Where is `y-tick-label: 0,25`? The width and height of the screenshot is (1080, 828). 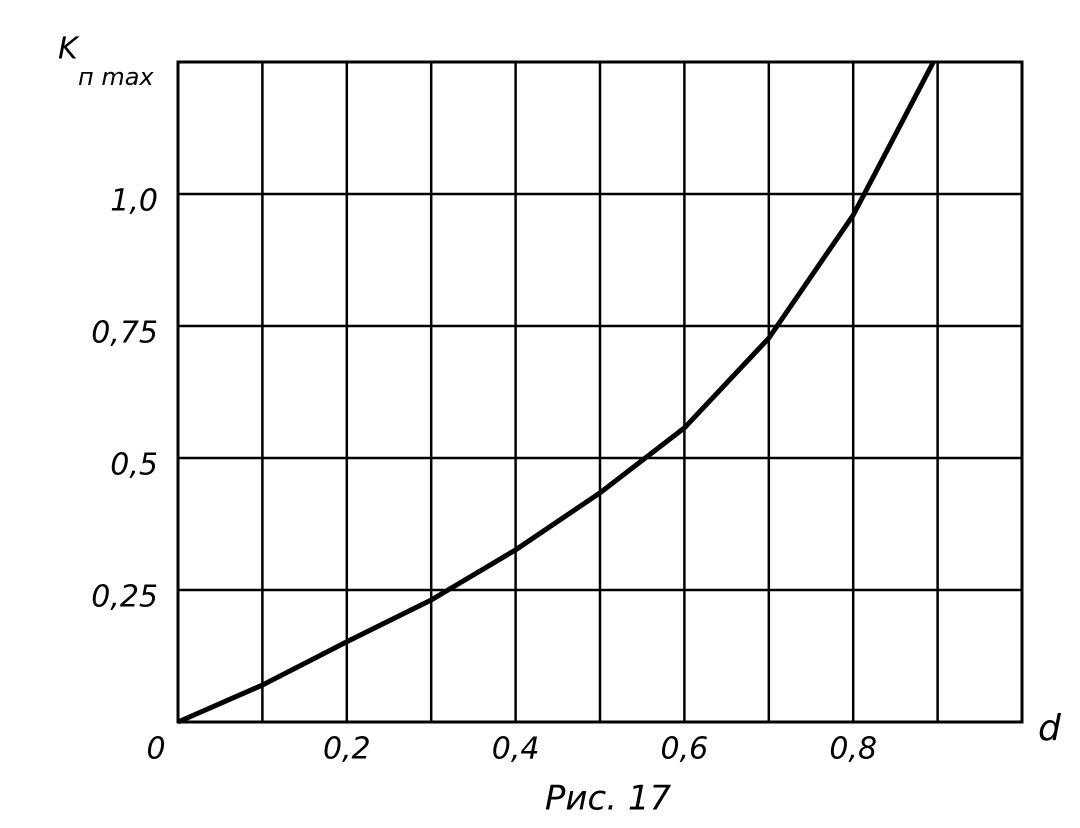
y-tick-label: 0,25 is located at coordinates (124, 597).